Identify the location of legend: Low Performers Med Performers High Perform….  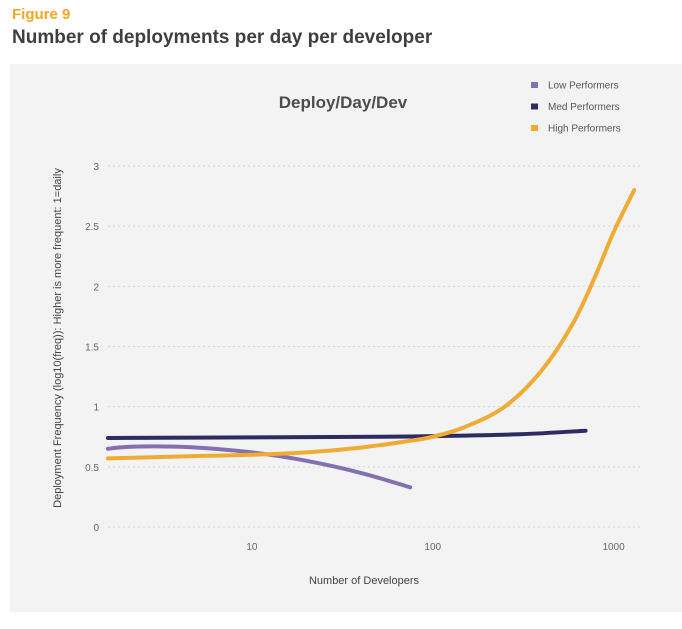
(576, 108).